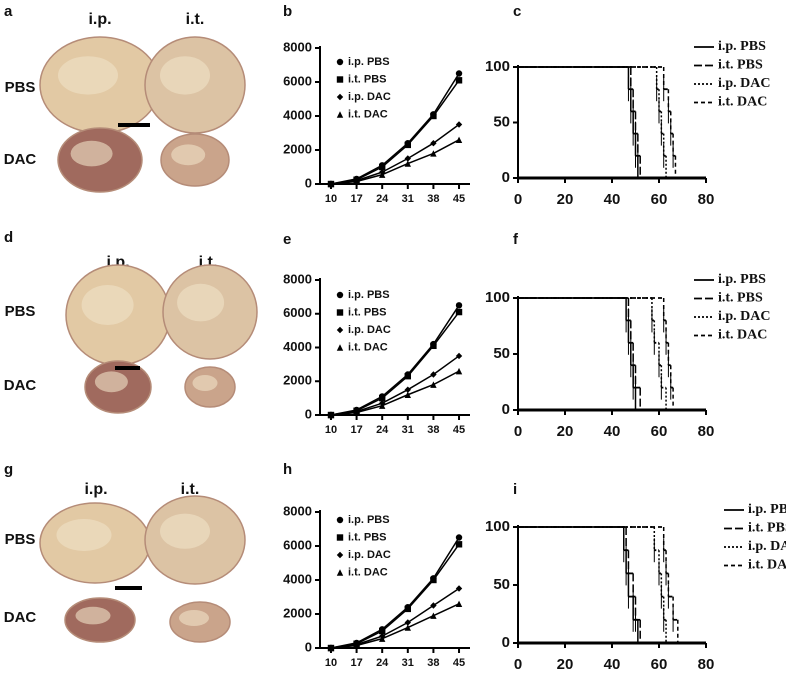 The image size is (786, 677). I want to click on panel-label: g, so click(8, 469).